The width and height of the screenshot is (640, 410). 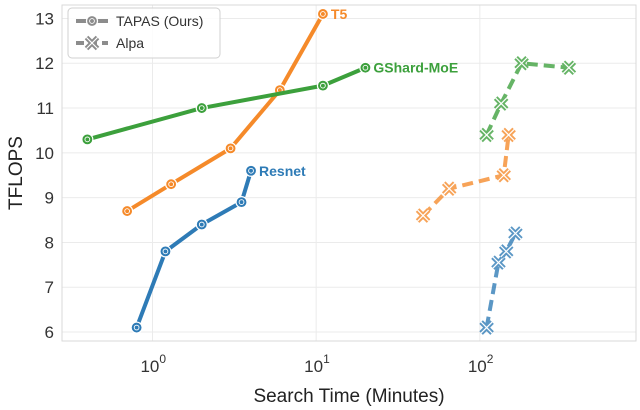 I want to click on x-tick-label: 10⁰, so click(x=153, y=364).